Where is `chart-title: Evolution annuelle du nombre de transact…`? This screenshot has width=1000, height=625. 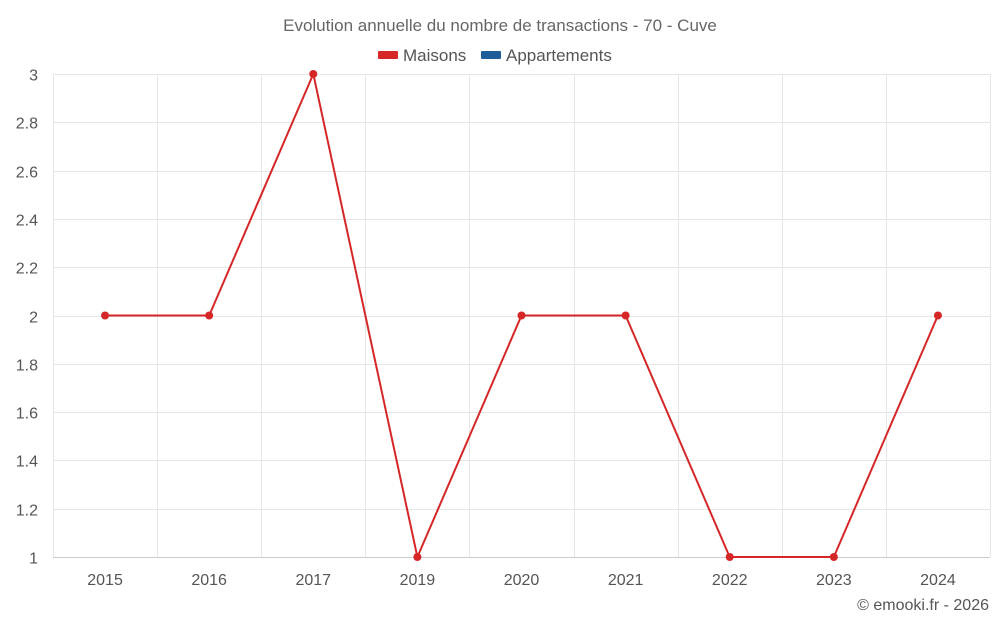 chart-title: Evolution annuelle du nombre de transact… is located at coordinates (500, 25).